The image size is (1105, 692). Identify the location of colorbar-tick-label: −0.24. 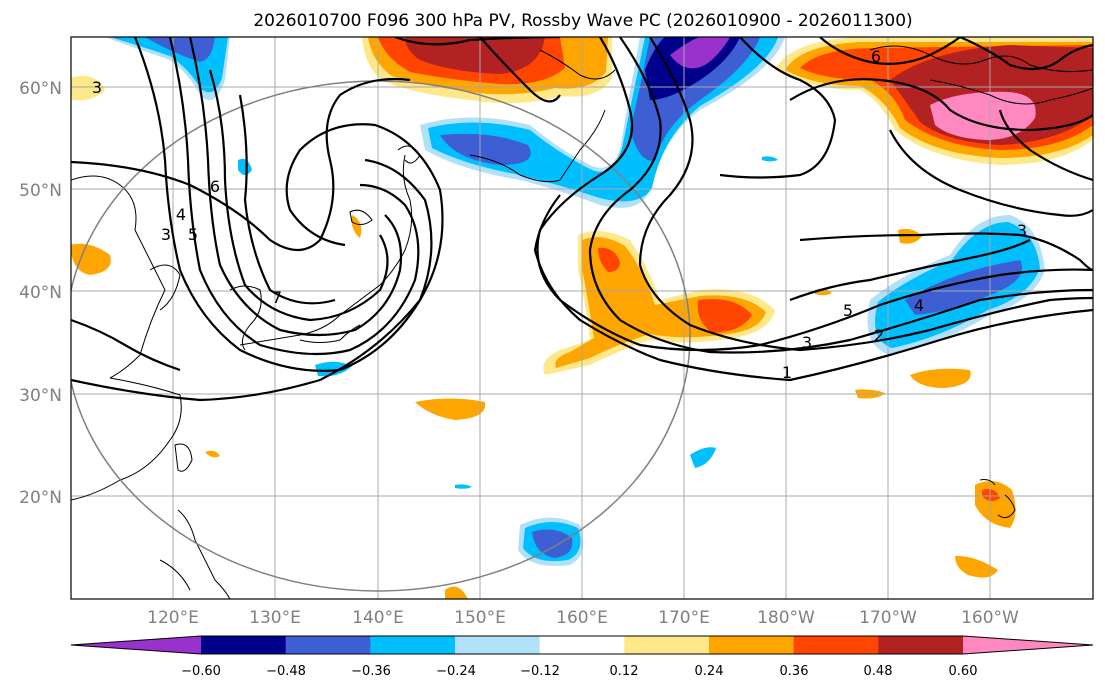
(456, 671).